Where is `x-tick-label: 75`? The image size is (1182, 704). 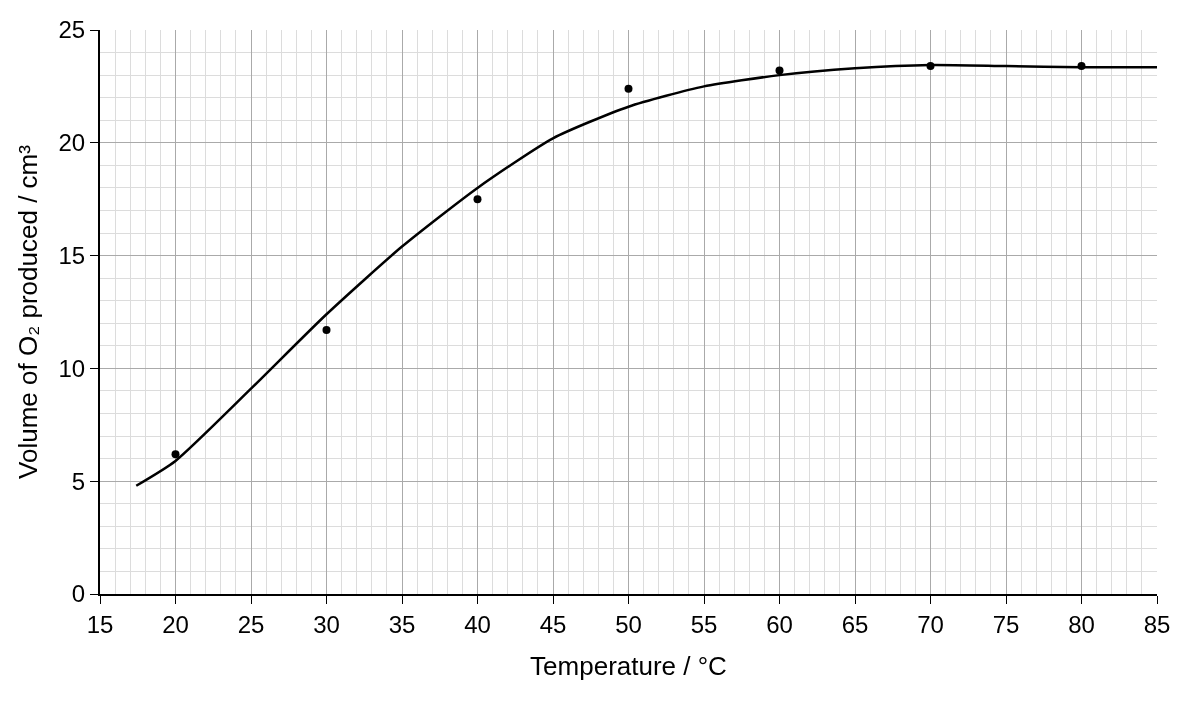
x-tick-label: 75 is located at coordinates (1006, 624).